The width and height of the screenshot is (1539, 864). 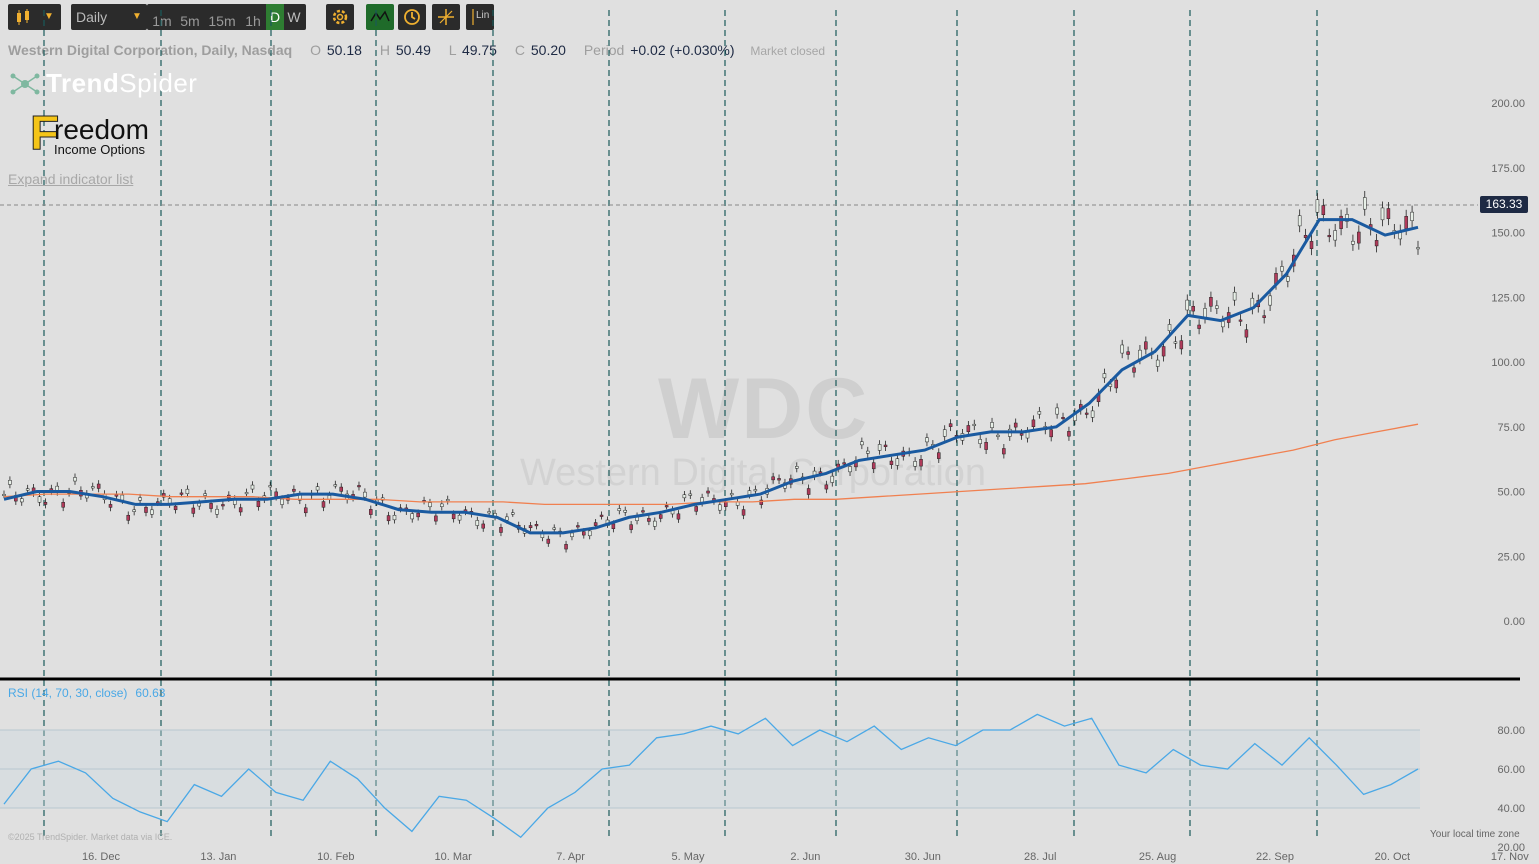 I want to click on interval-1h: 1h, so click(x=253, y=21).